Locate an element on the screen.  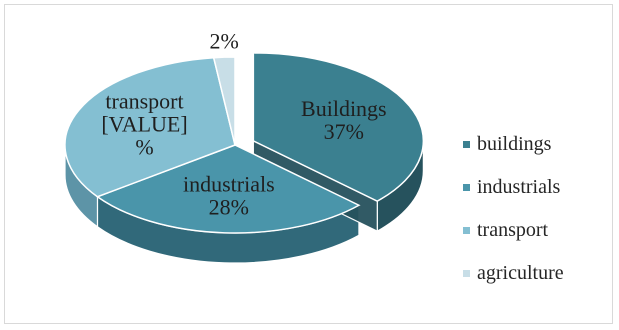
pie-slice-transport is located at coordinates (150, 127).